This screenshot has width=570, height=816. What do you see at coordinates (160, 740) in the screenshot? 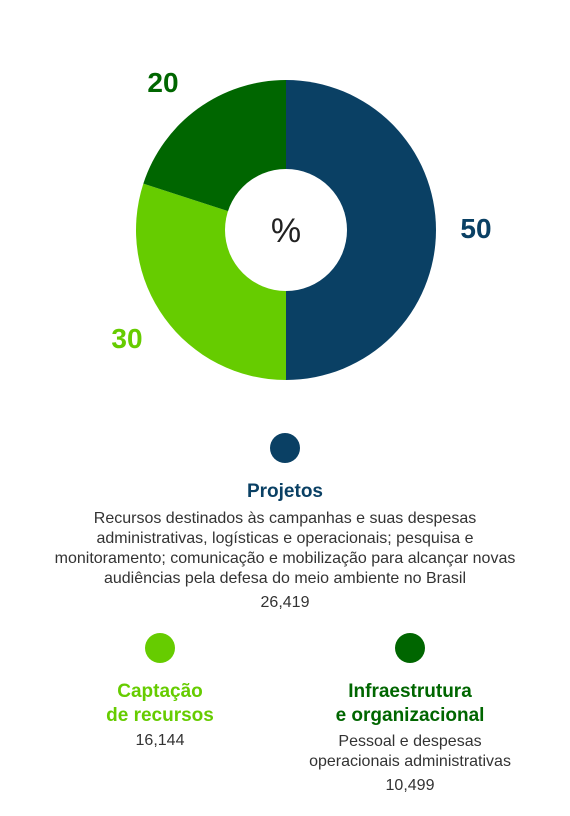
I see `legend-value-captacao: 16,144` at bounding box center [160, 740].